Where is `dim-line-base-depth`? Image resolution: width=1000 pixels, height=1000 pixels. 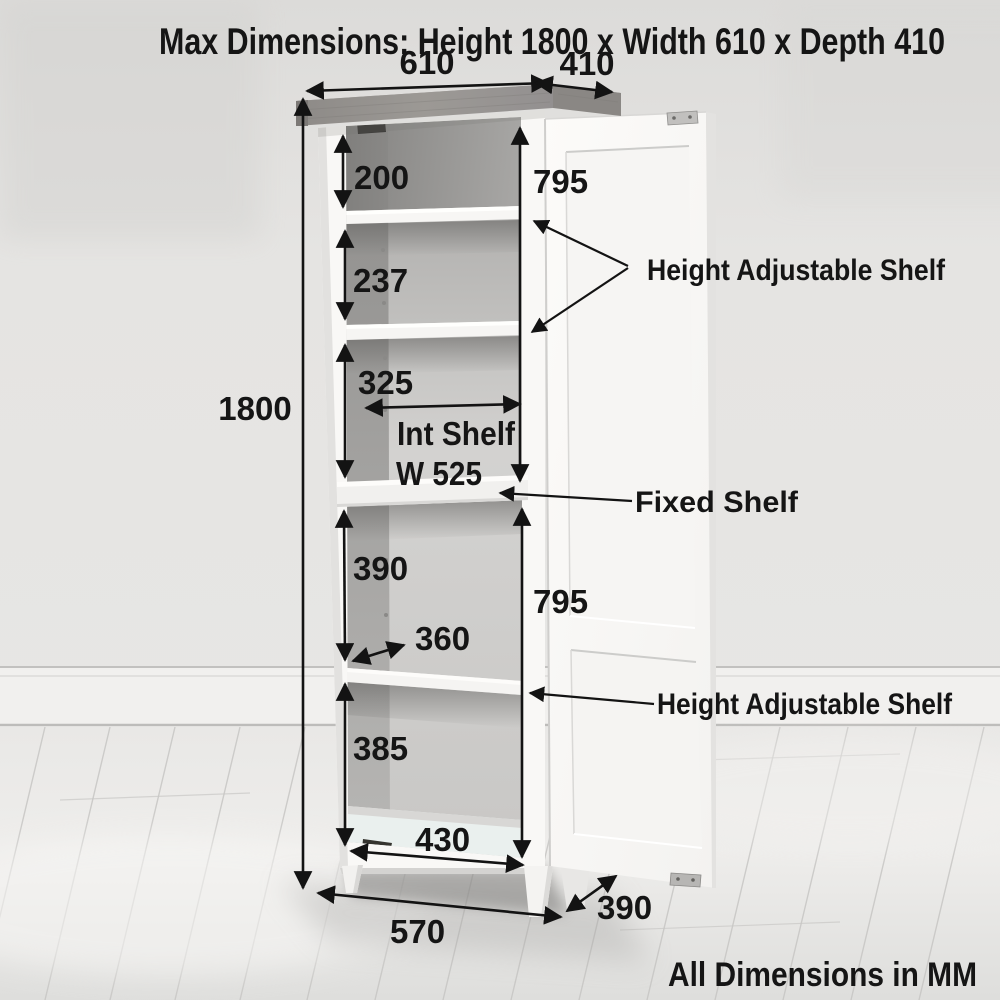 dim-line-base-depth is located at coordinates (591, 893).